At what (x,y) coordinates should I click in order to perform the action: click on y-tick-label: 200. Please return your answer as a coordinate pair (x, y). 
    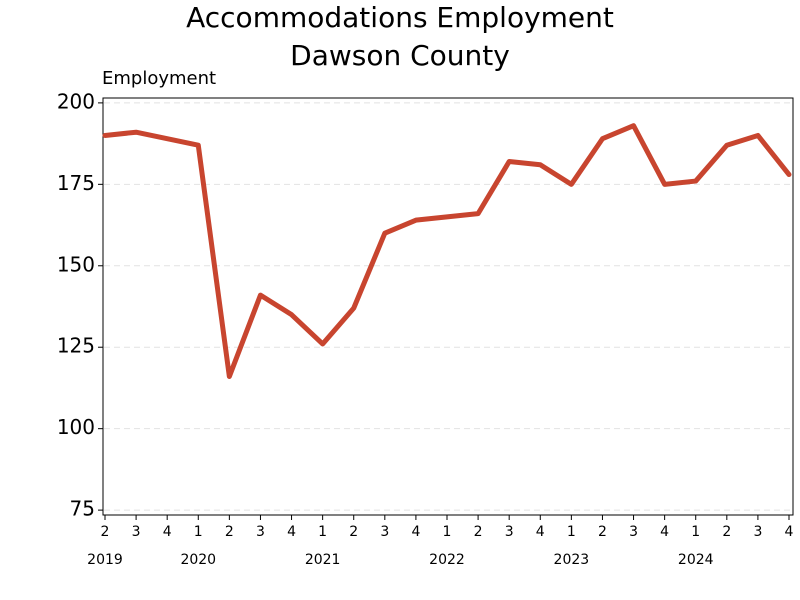
    Looking at the image, I should click on (76, 101).